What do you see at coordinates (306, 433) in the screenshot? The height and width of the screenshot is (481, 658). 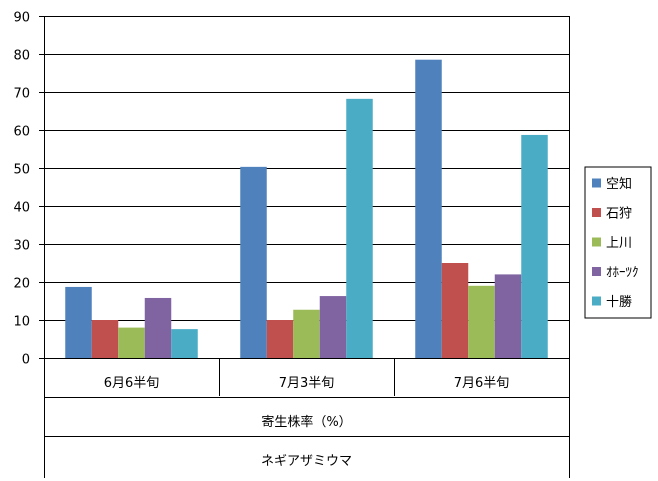 I see `x-label-rows: 寄生株率（%） ネギアザミウマ` at bounding box center [306, 433].